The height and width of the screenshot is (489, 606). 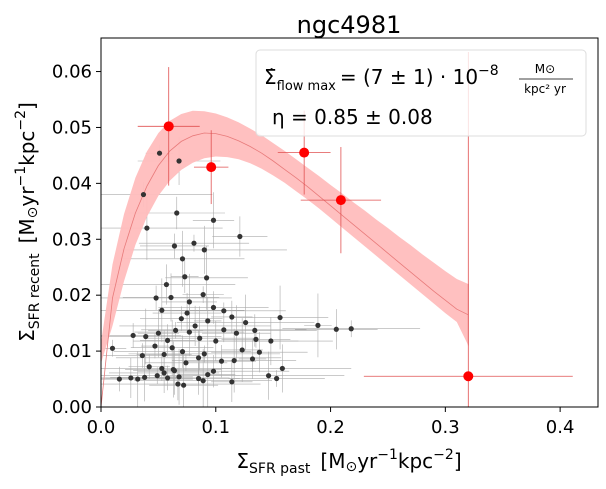 I want to click on y-tick-label: 0.03, so click(x=72, y=239).